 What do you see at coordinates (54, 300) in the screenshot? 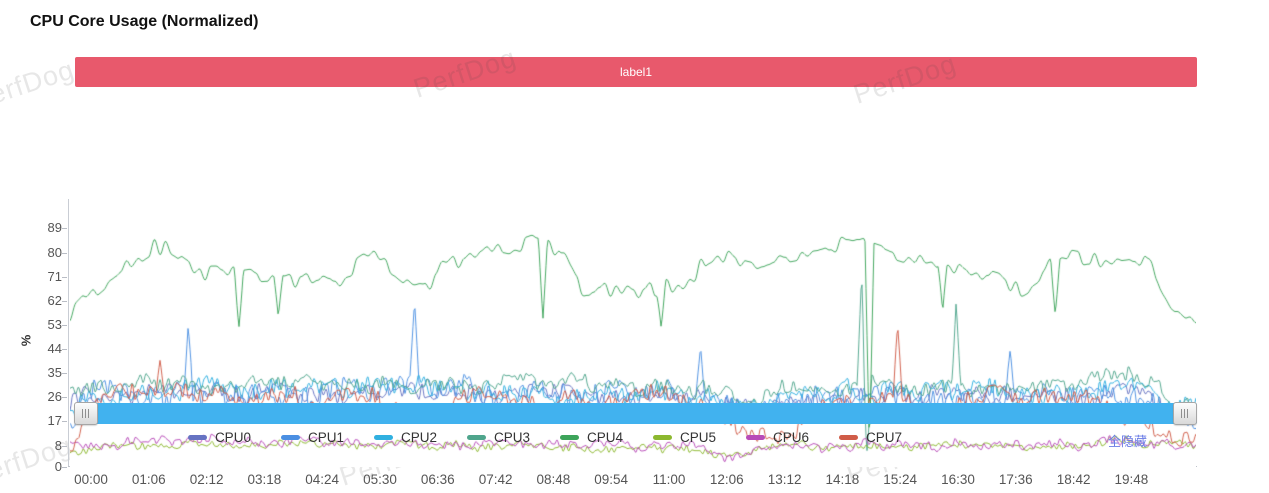
I see `y-tick-label: 62` at bounding box center [54, 300].